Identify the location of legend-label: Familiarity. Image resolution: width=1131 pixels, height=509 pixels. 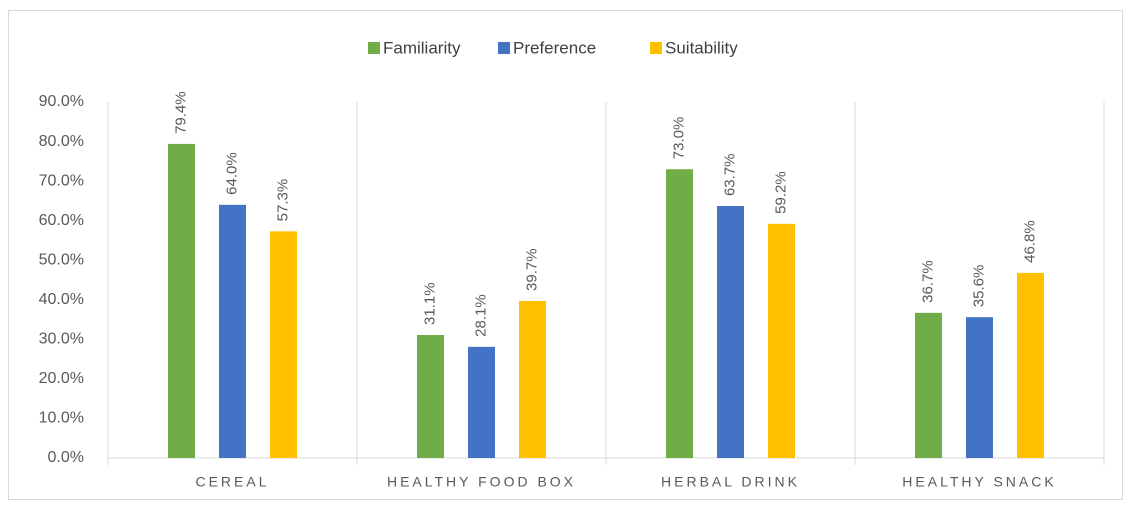
(422, 47).